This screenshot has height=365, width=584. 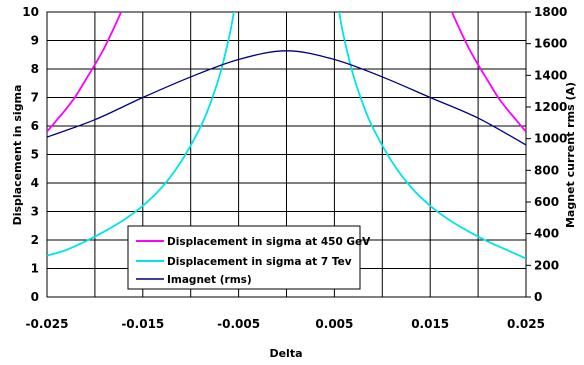 I want to click on legend-label-450gev: Displacement in sigma at 450 GeV, so click(x=269, y=242).